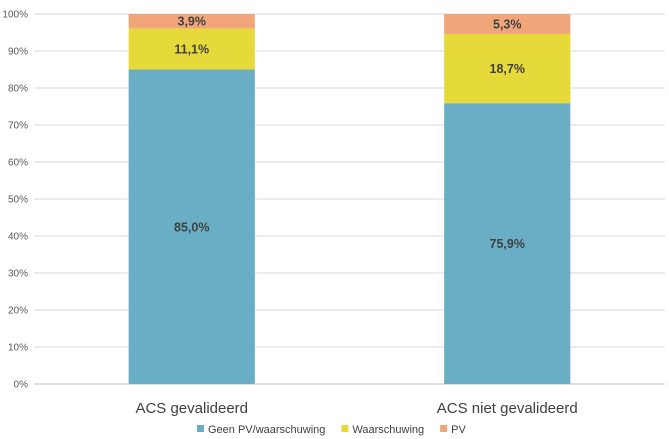 The height and width of the screenshot is (439, 669). What do you see at coordinates (18, 89) in the screenshot?
I see `y-tick-label: 80%` at bounding box center [18, 89].